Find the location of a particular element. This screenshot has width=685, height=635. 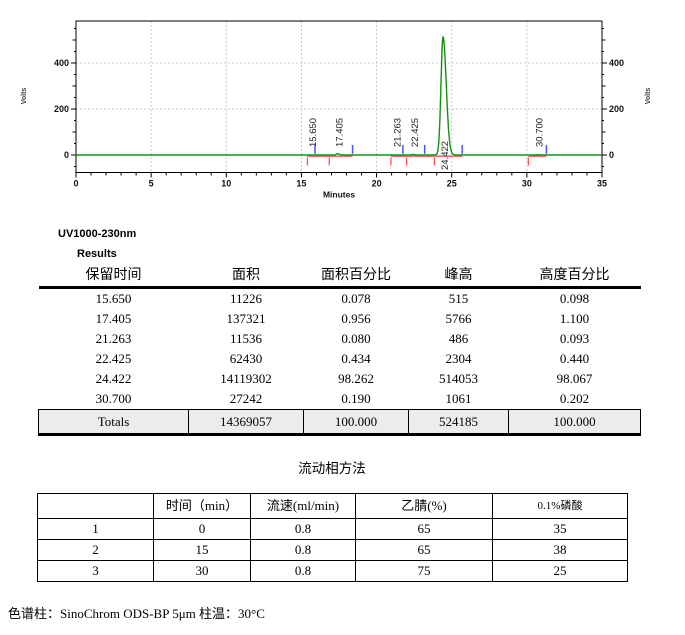

cell: 35 is located at coordinates (560, 529).